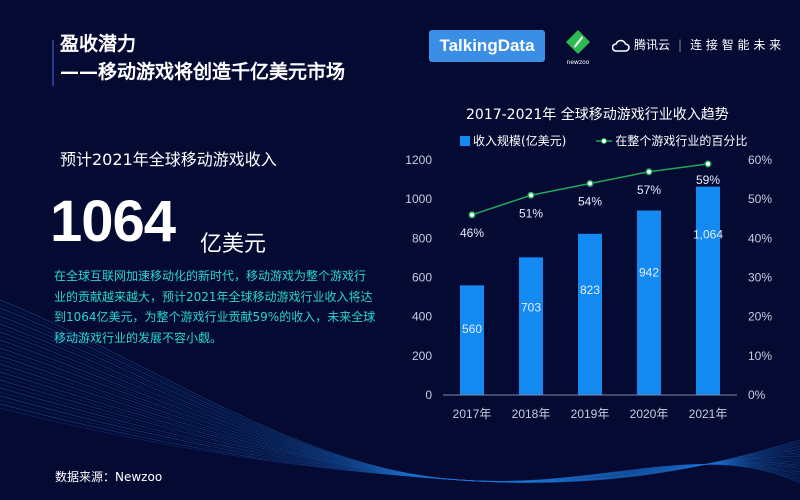  What do you see at coordinates (590, 414) in the screenshot?
I see `x-tick-label: 2019年` at bounding box center [590, 414].